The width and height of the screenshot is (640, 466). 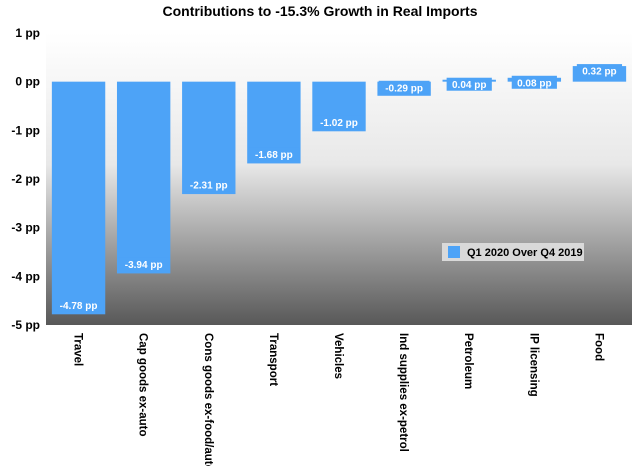 I want to click on y-tick-label: -2 pp, so click(x=25, y=179).